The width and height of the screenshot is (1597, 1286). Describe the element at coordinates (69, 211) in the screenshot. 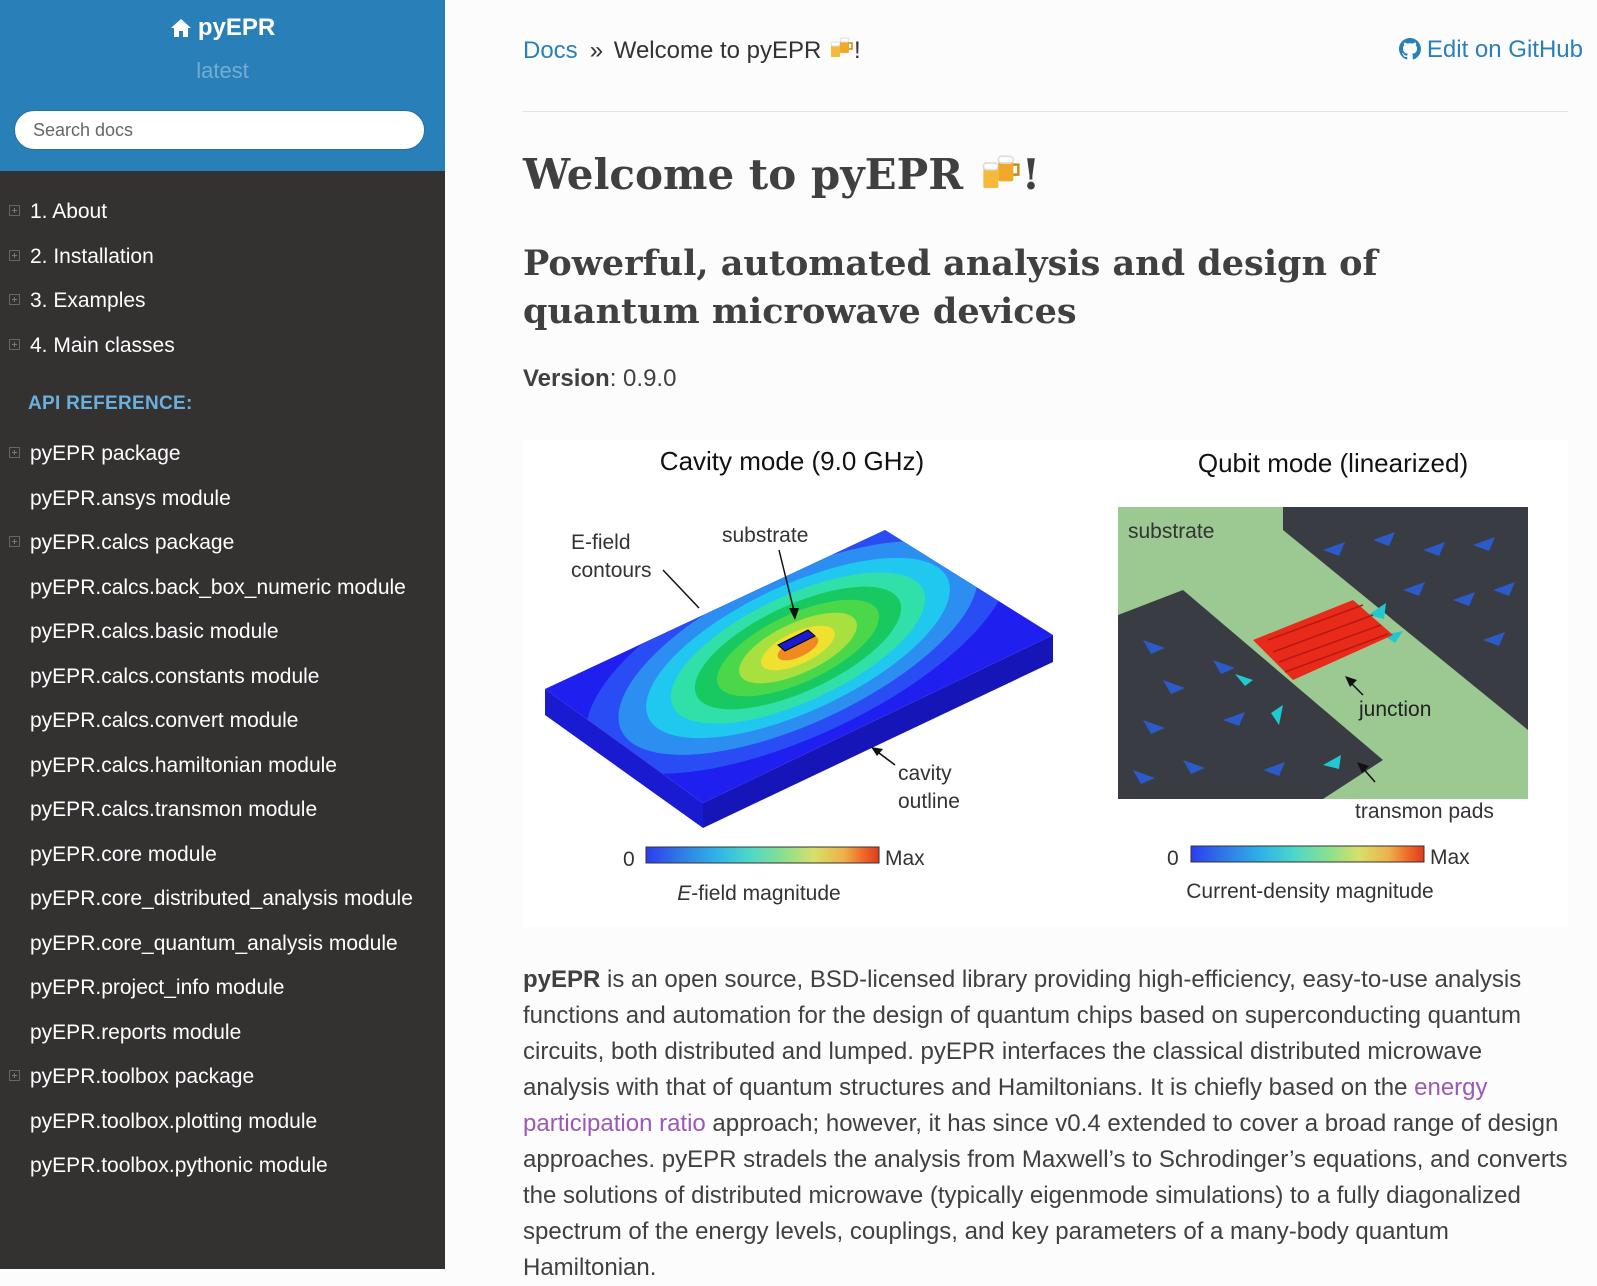

I see `sidebar-item-label: 1. About` at that location.